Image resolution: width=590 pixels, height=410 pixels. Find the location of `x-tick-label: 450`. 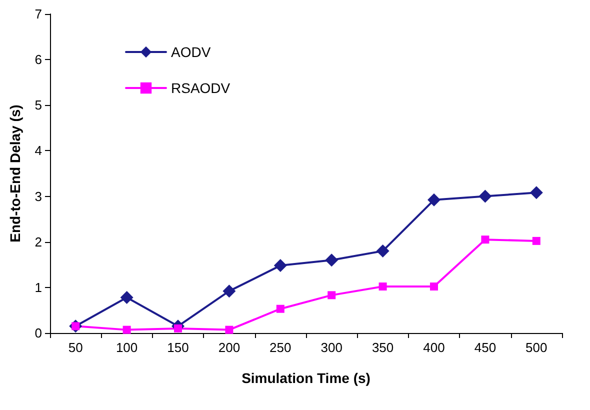

x-tick-label: 450 is located at coordinates (485, 347).